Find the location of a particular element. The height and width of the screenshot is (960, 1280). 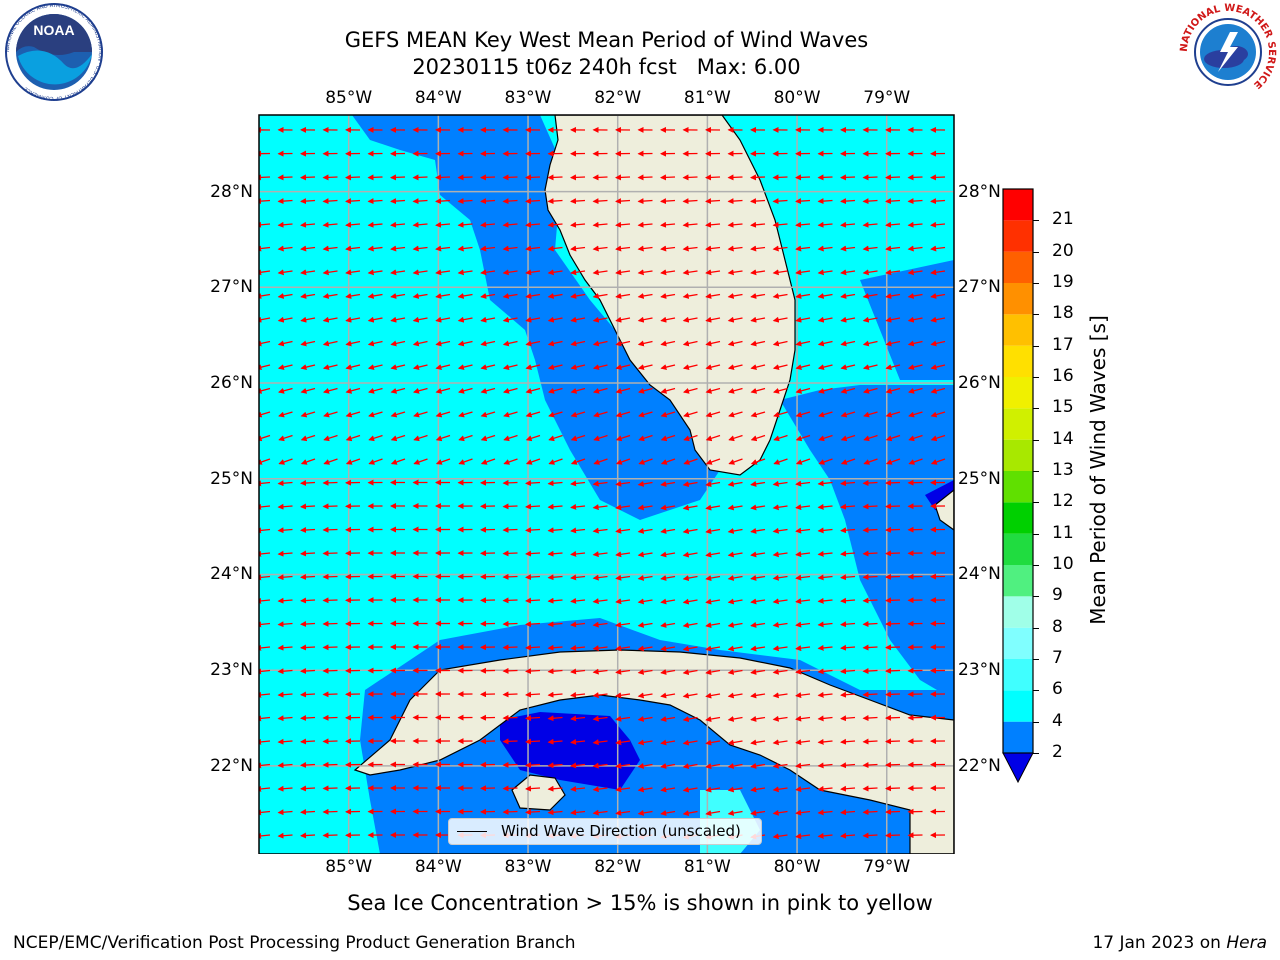

lat-label-right: 24°N is located at coordinates (979, 574).